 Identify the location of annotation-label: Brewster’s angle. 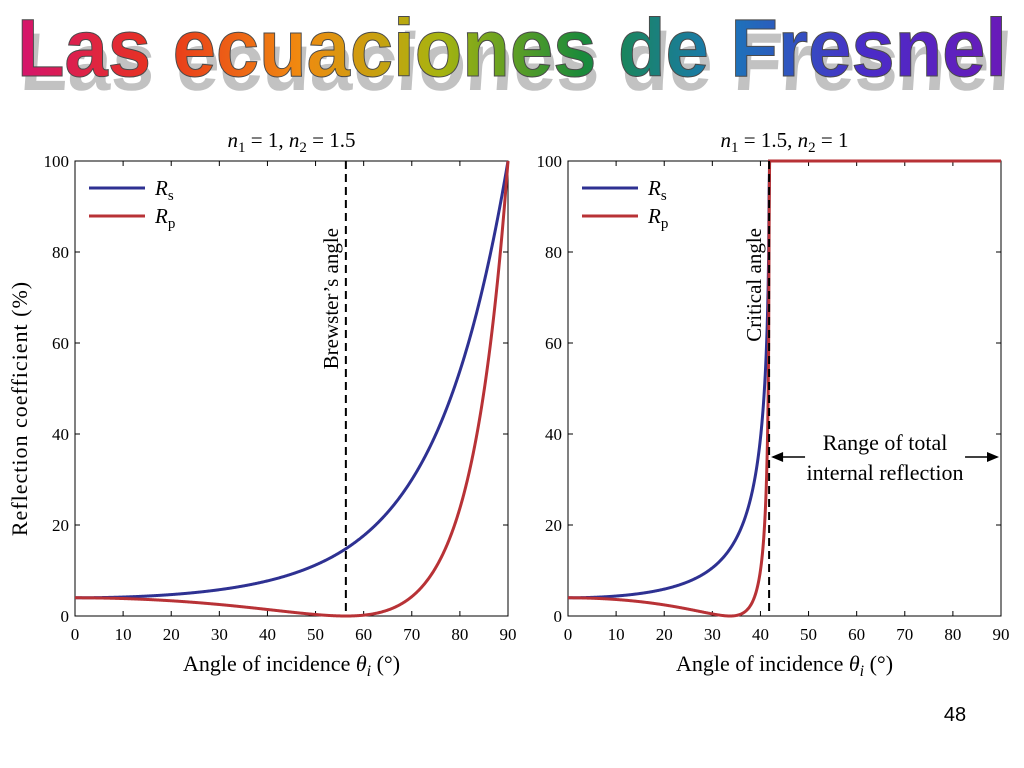
(331, 298).